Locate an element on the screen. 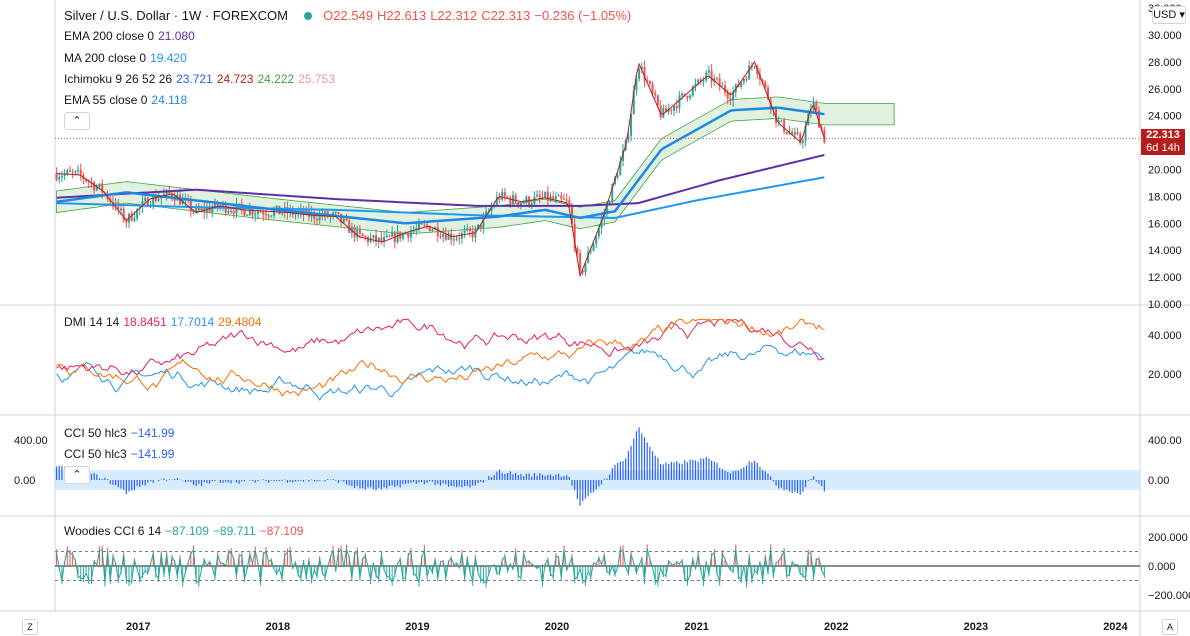 The image size is (1190, 636). price-tick-label: 14.000 is located at coordinates (1165, 251).